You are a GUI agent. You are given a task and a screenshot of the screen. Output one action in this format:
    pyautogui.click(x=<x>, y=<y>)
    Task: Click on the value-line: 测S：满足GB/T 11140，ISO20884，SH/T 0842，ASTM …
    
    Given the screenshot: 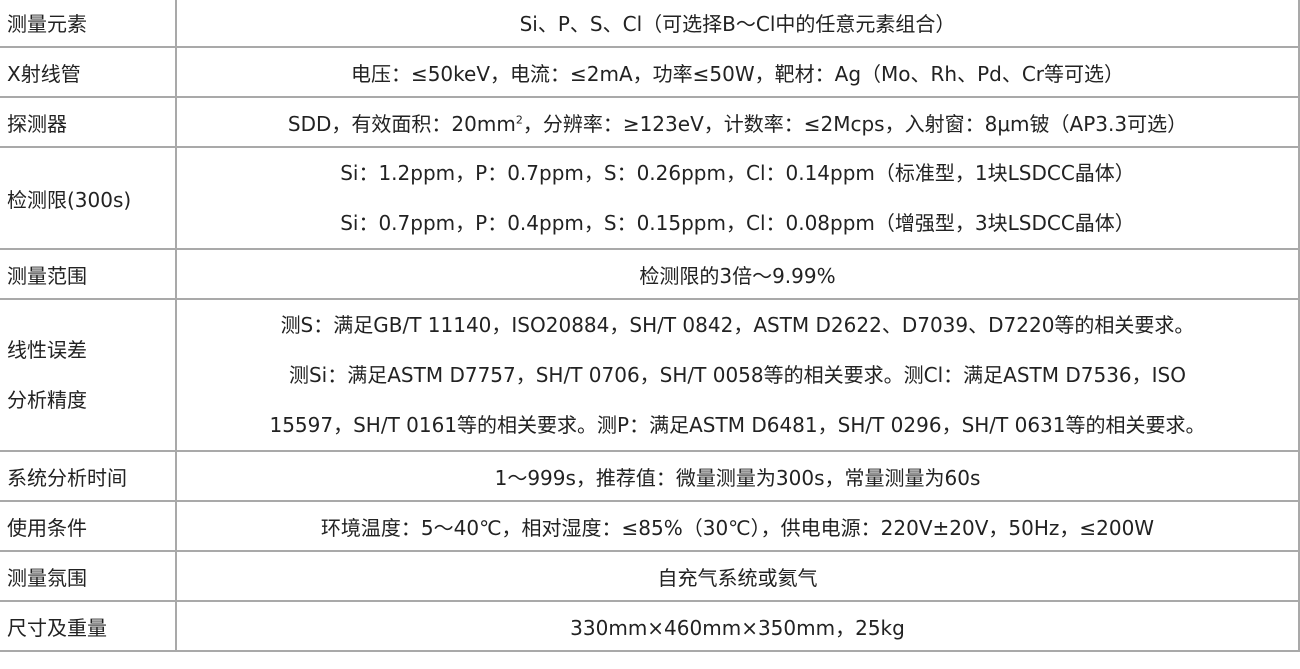 What is the action you would take?
    pyautogui.click(x=737, y=325)
    